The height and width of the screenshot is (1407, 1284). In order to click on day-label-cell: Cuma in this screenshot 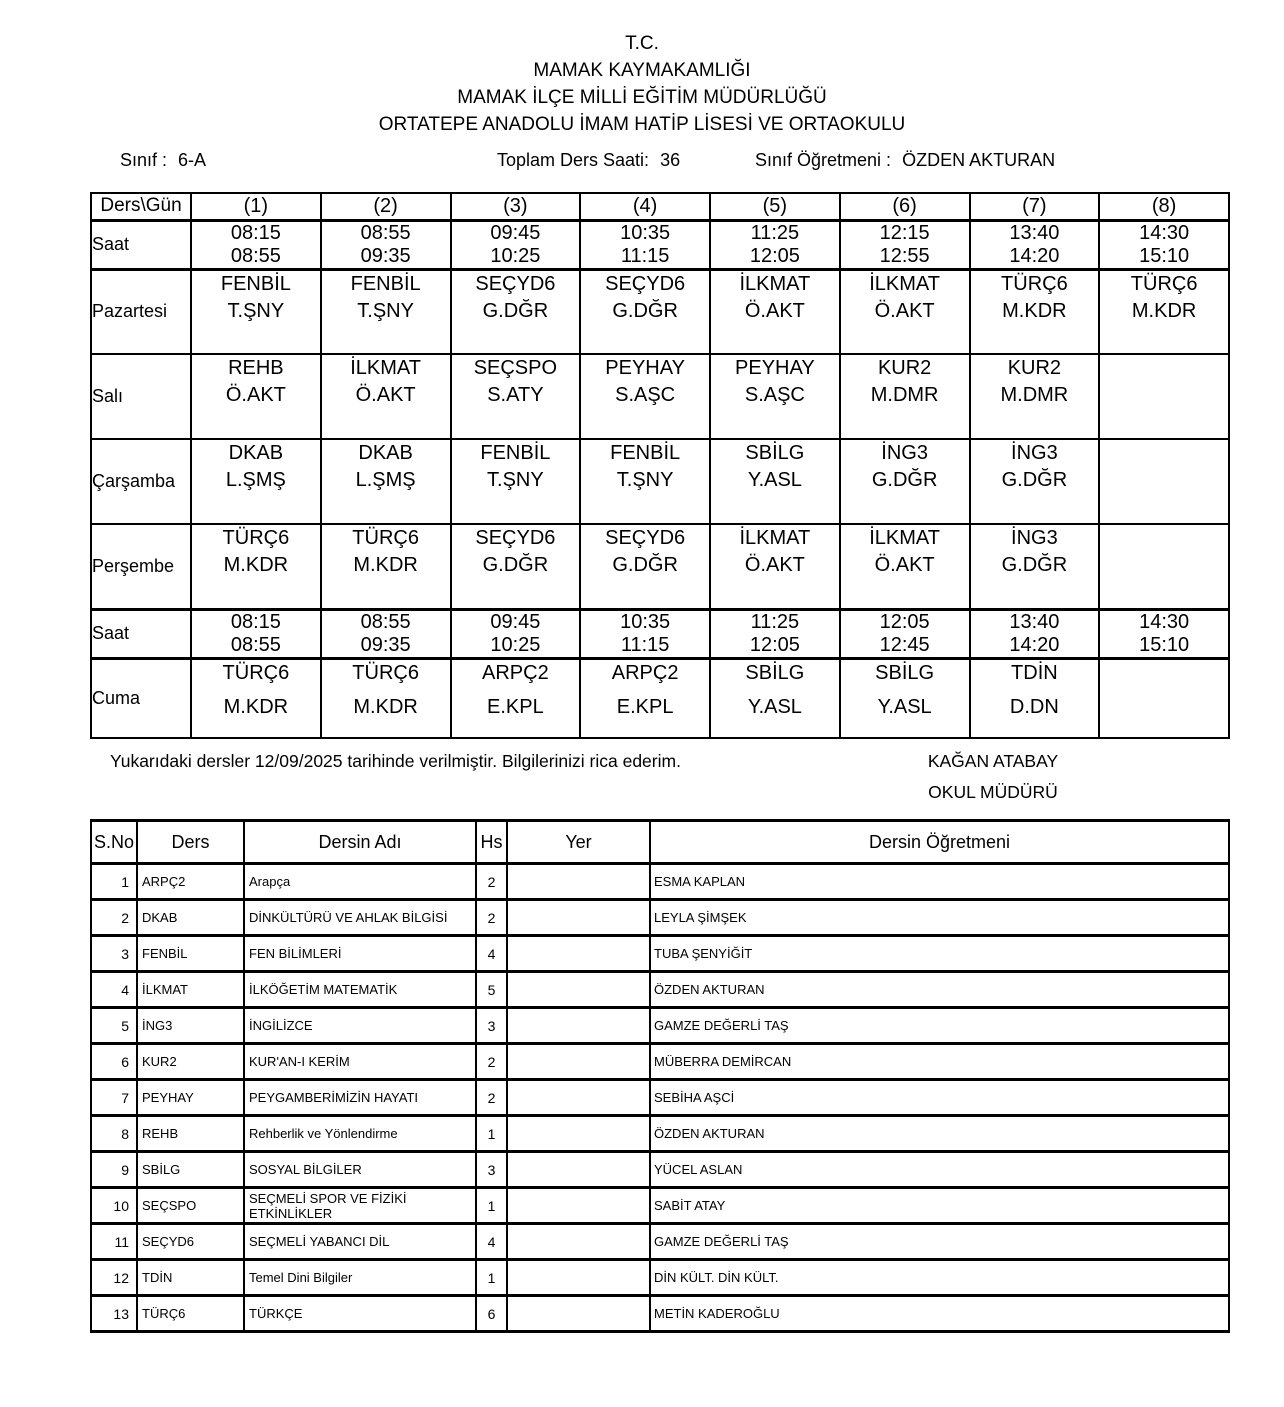, I will do `click(141, 698)`.